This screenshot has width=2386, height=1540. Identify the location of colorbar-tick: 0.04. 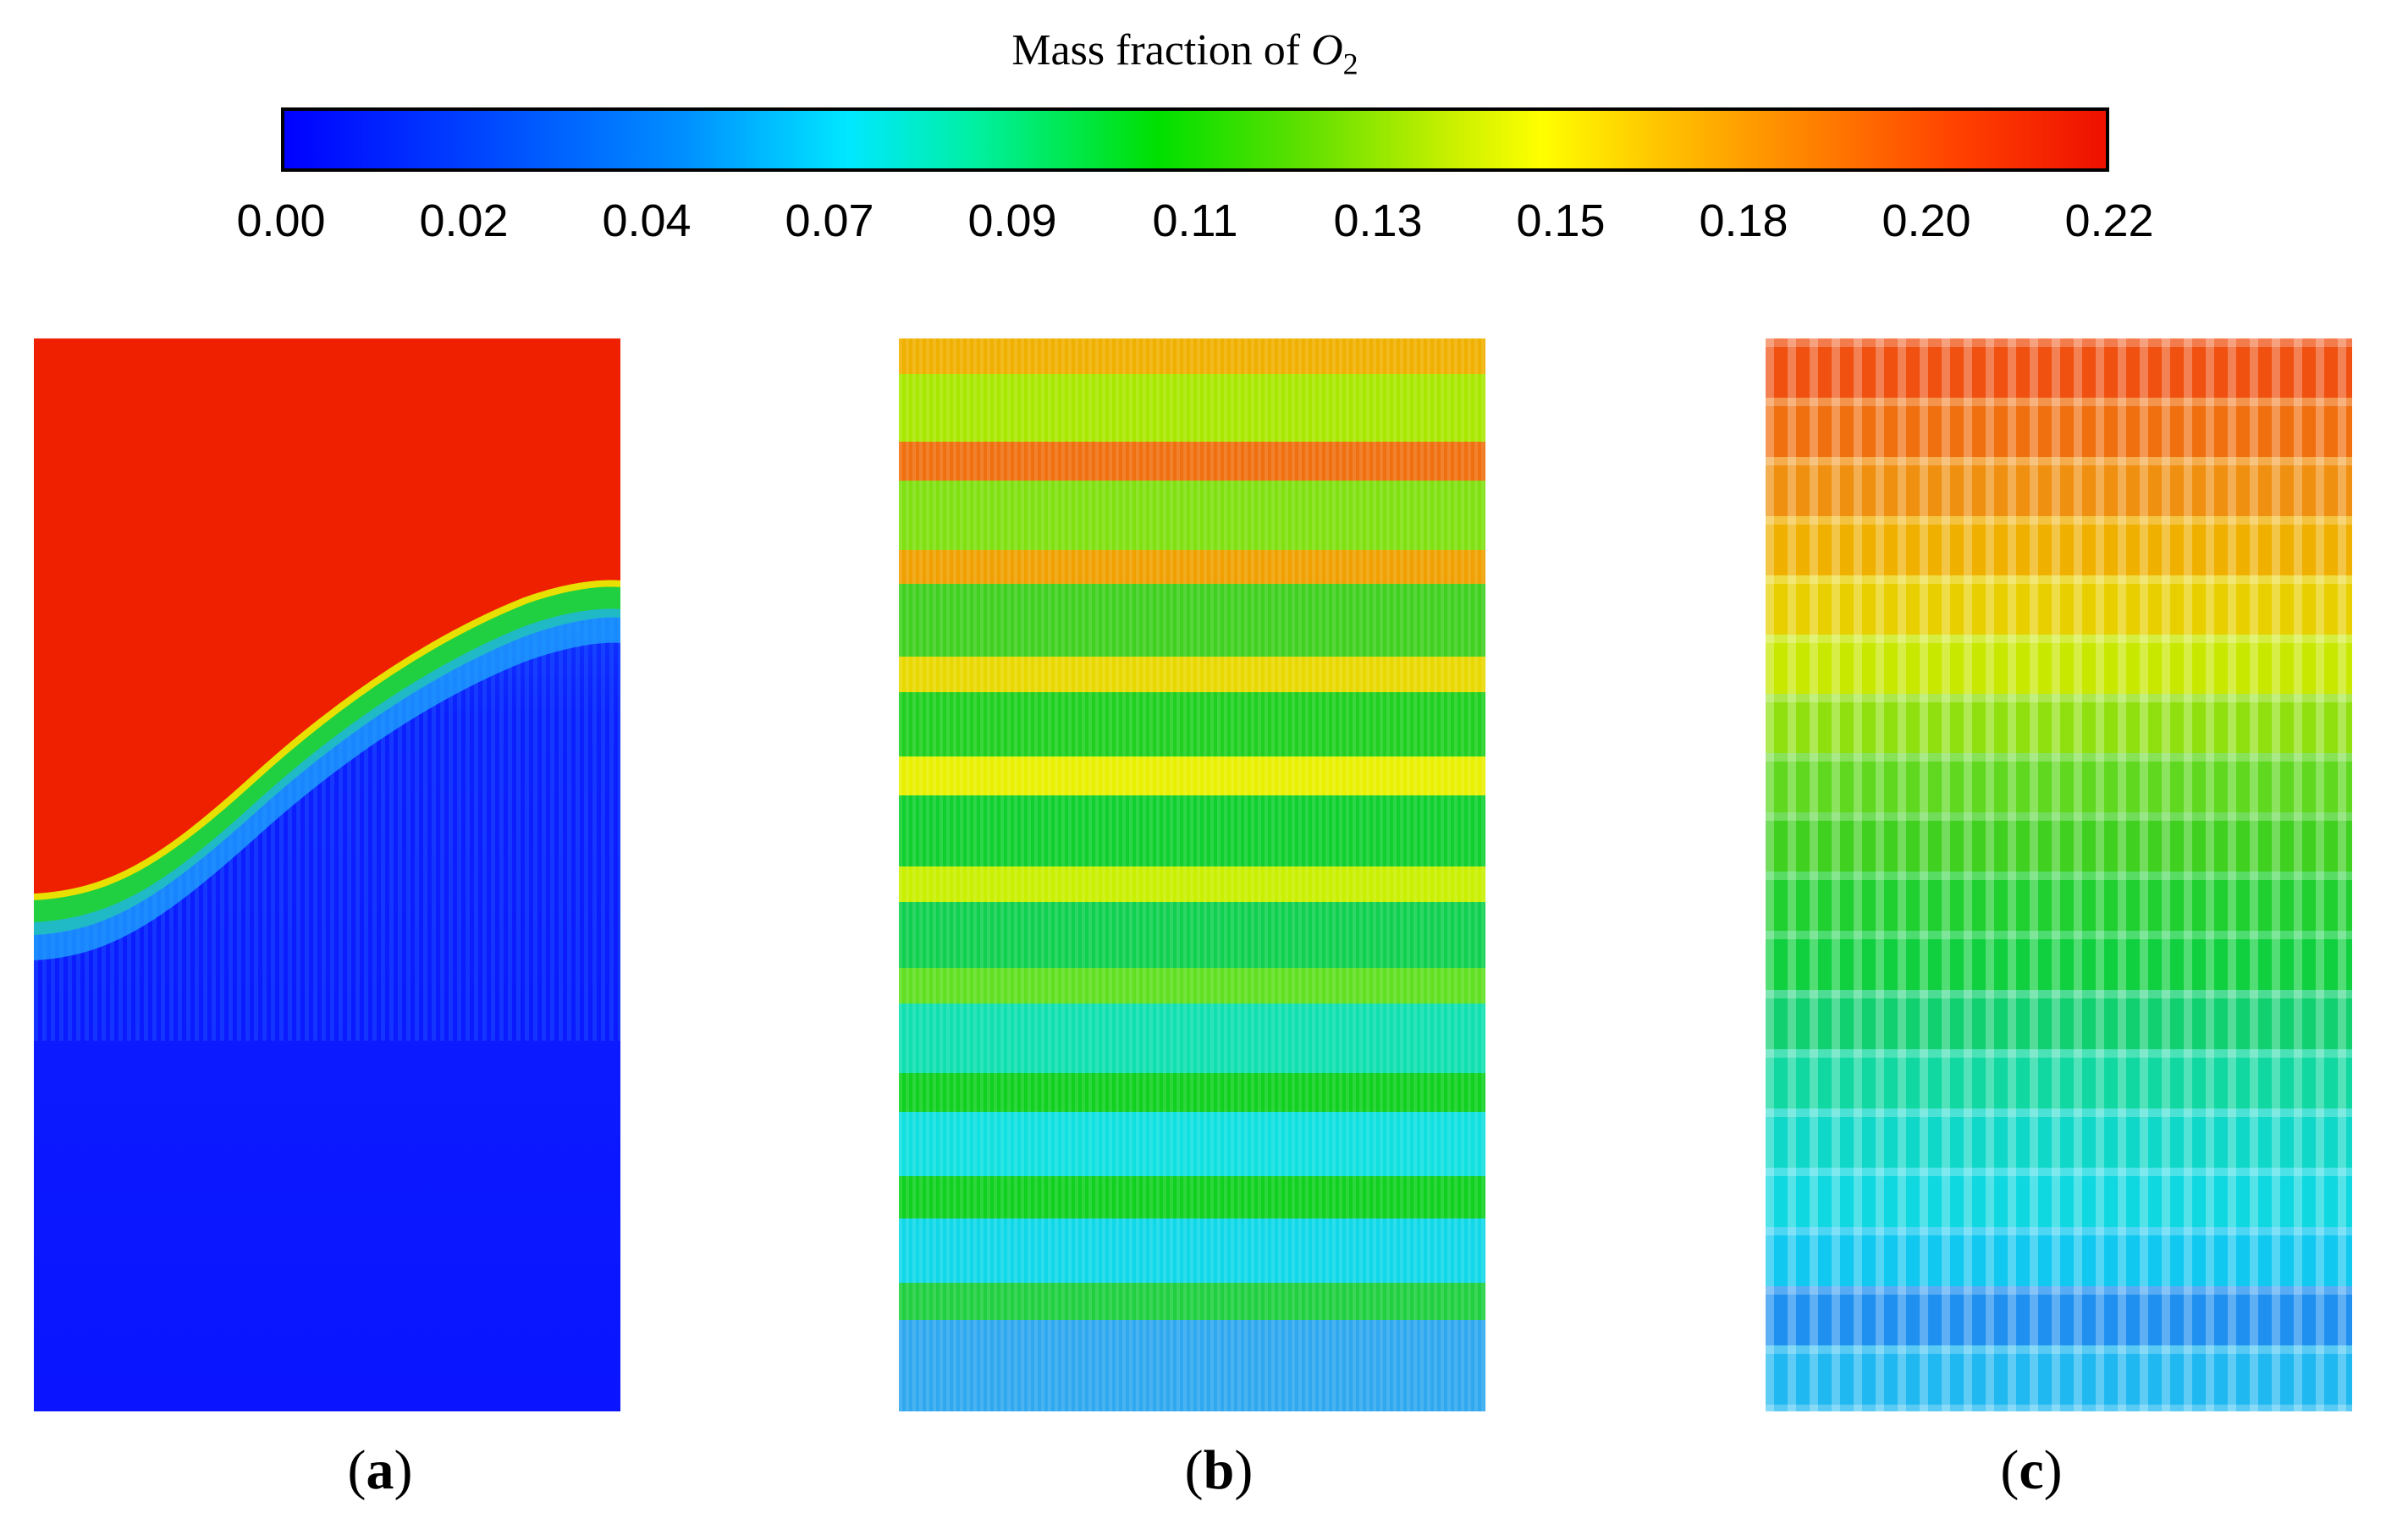
(647, 221).